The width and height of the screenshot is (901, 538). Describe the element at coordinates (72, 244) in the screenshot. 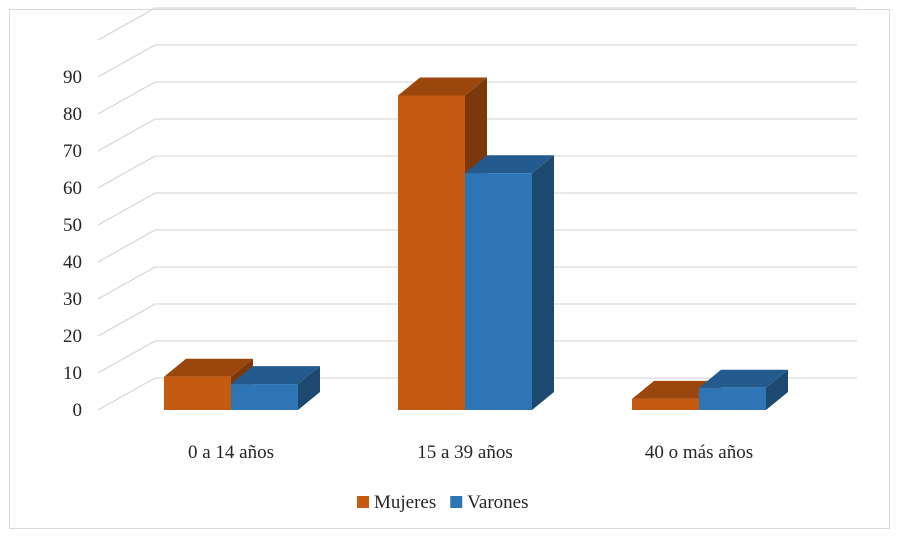

I see `y-axis-tick-labels: 0 10 20 30 40 50 60 70 80 90` at that location.